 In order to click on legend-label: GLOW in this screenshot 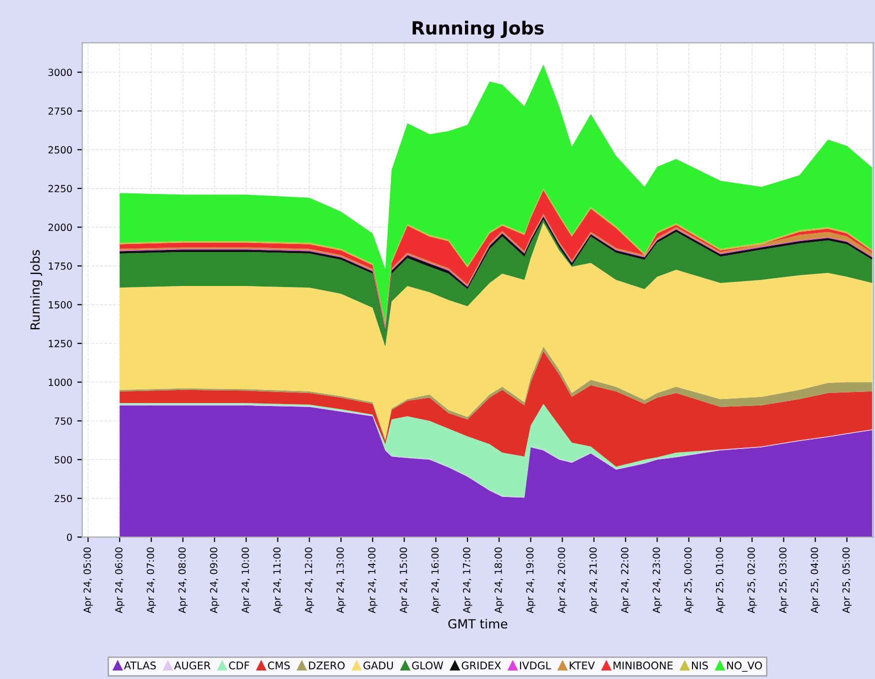, I will do `click(428, 666)`.